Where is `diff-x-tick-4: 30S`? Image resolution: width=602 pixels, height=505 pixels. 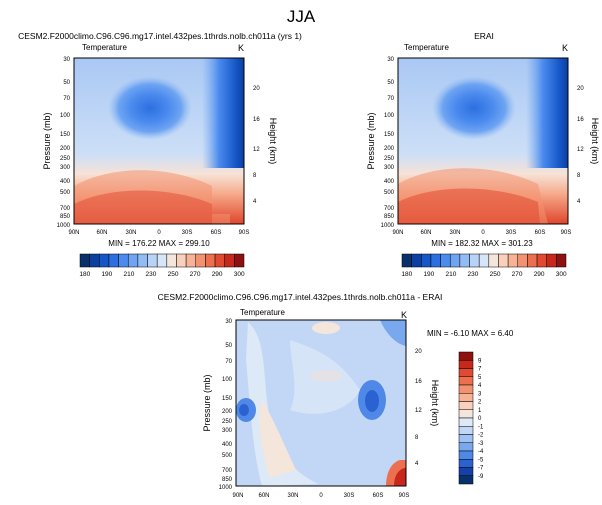
diff-x-tick-4: 30S is located at coordinates (349, 496).